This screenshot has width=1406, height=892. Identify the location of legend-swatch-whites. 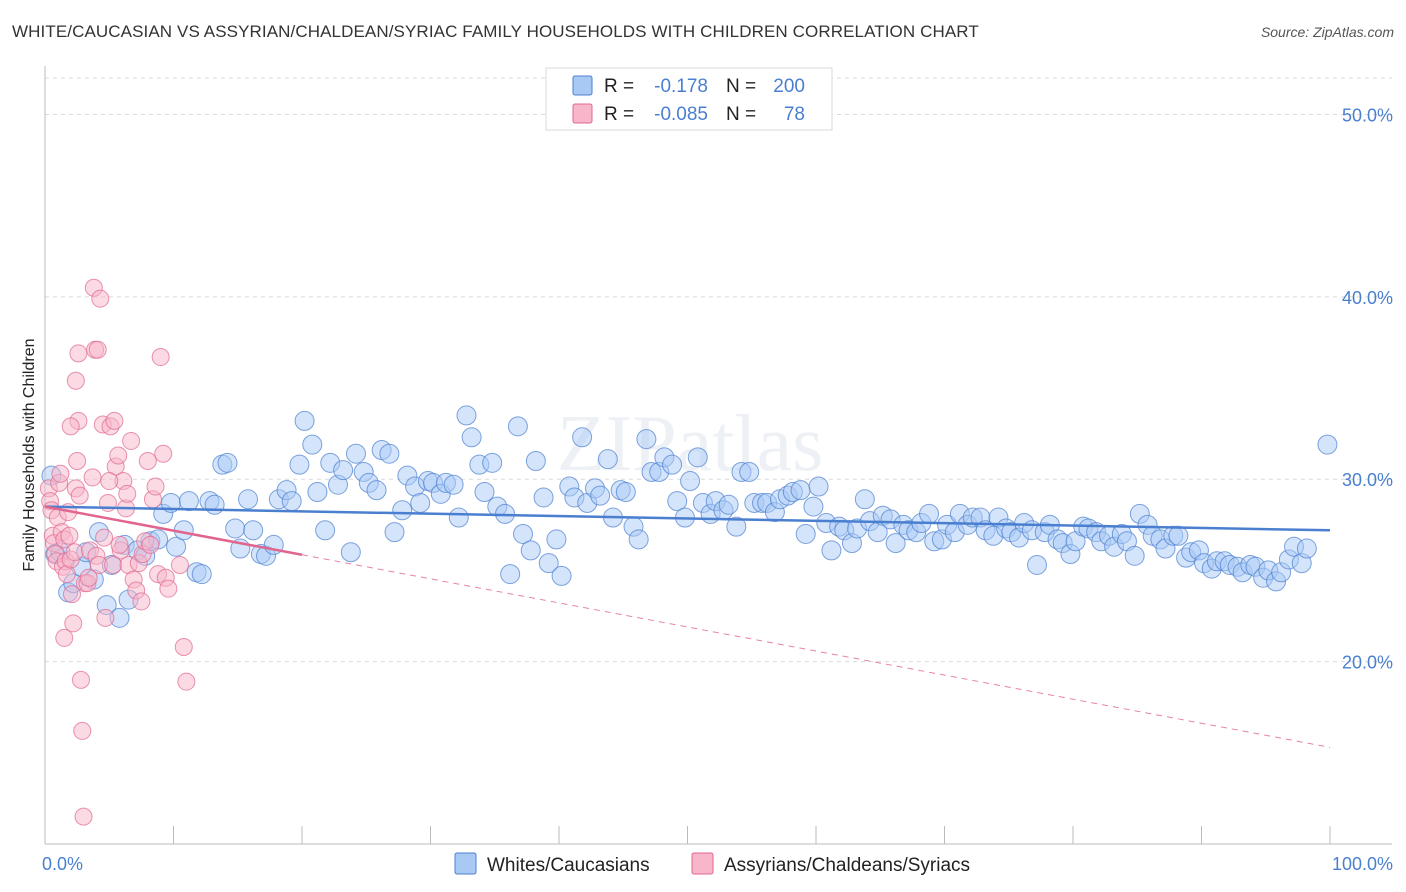
(582, 85).